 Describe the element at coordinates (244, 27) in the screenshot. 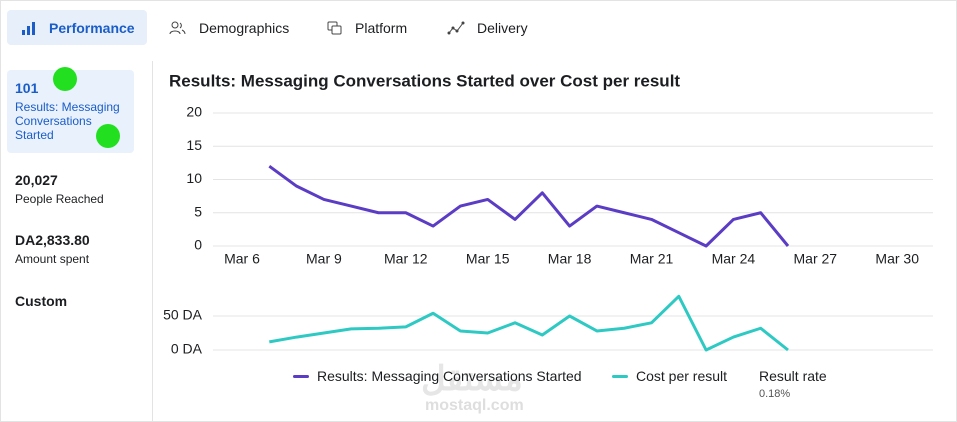

I see `tab-label: Demographics` at that location.